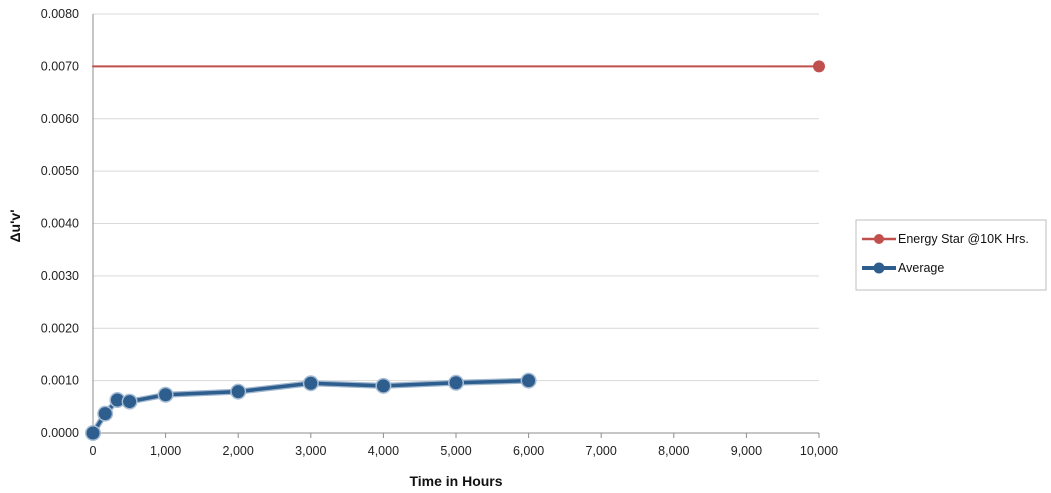 The image size is (1051, 493). What do you see at coordinates (921, 268) in the screenshot?
I see `legend-label-average: Average` at bounding box center [921, 268].